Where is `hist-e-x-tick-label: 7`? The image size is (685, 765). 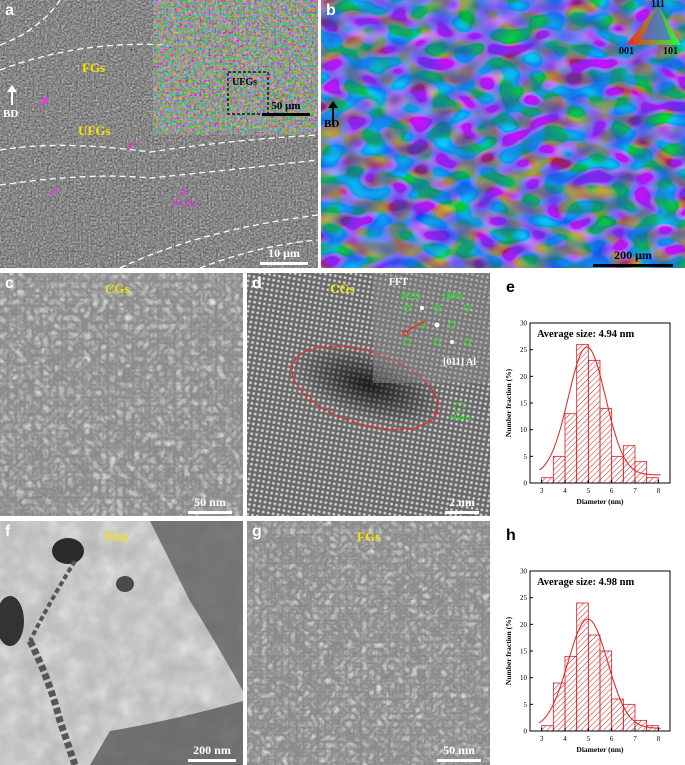
hist-e-x-tick-label: 7 is located at coordinates (635, 491).